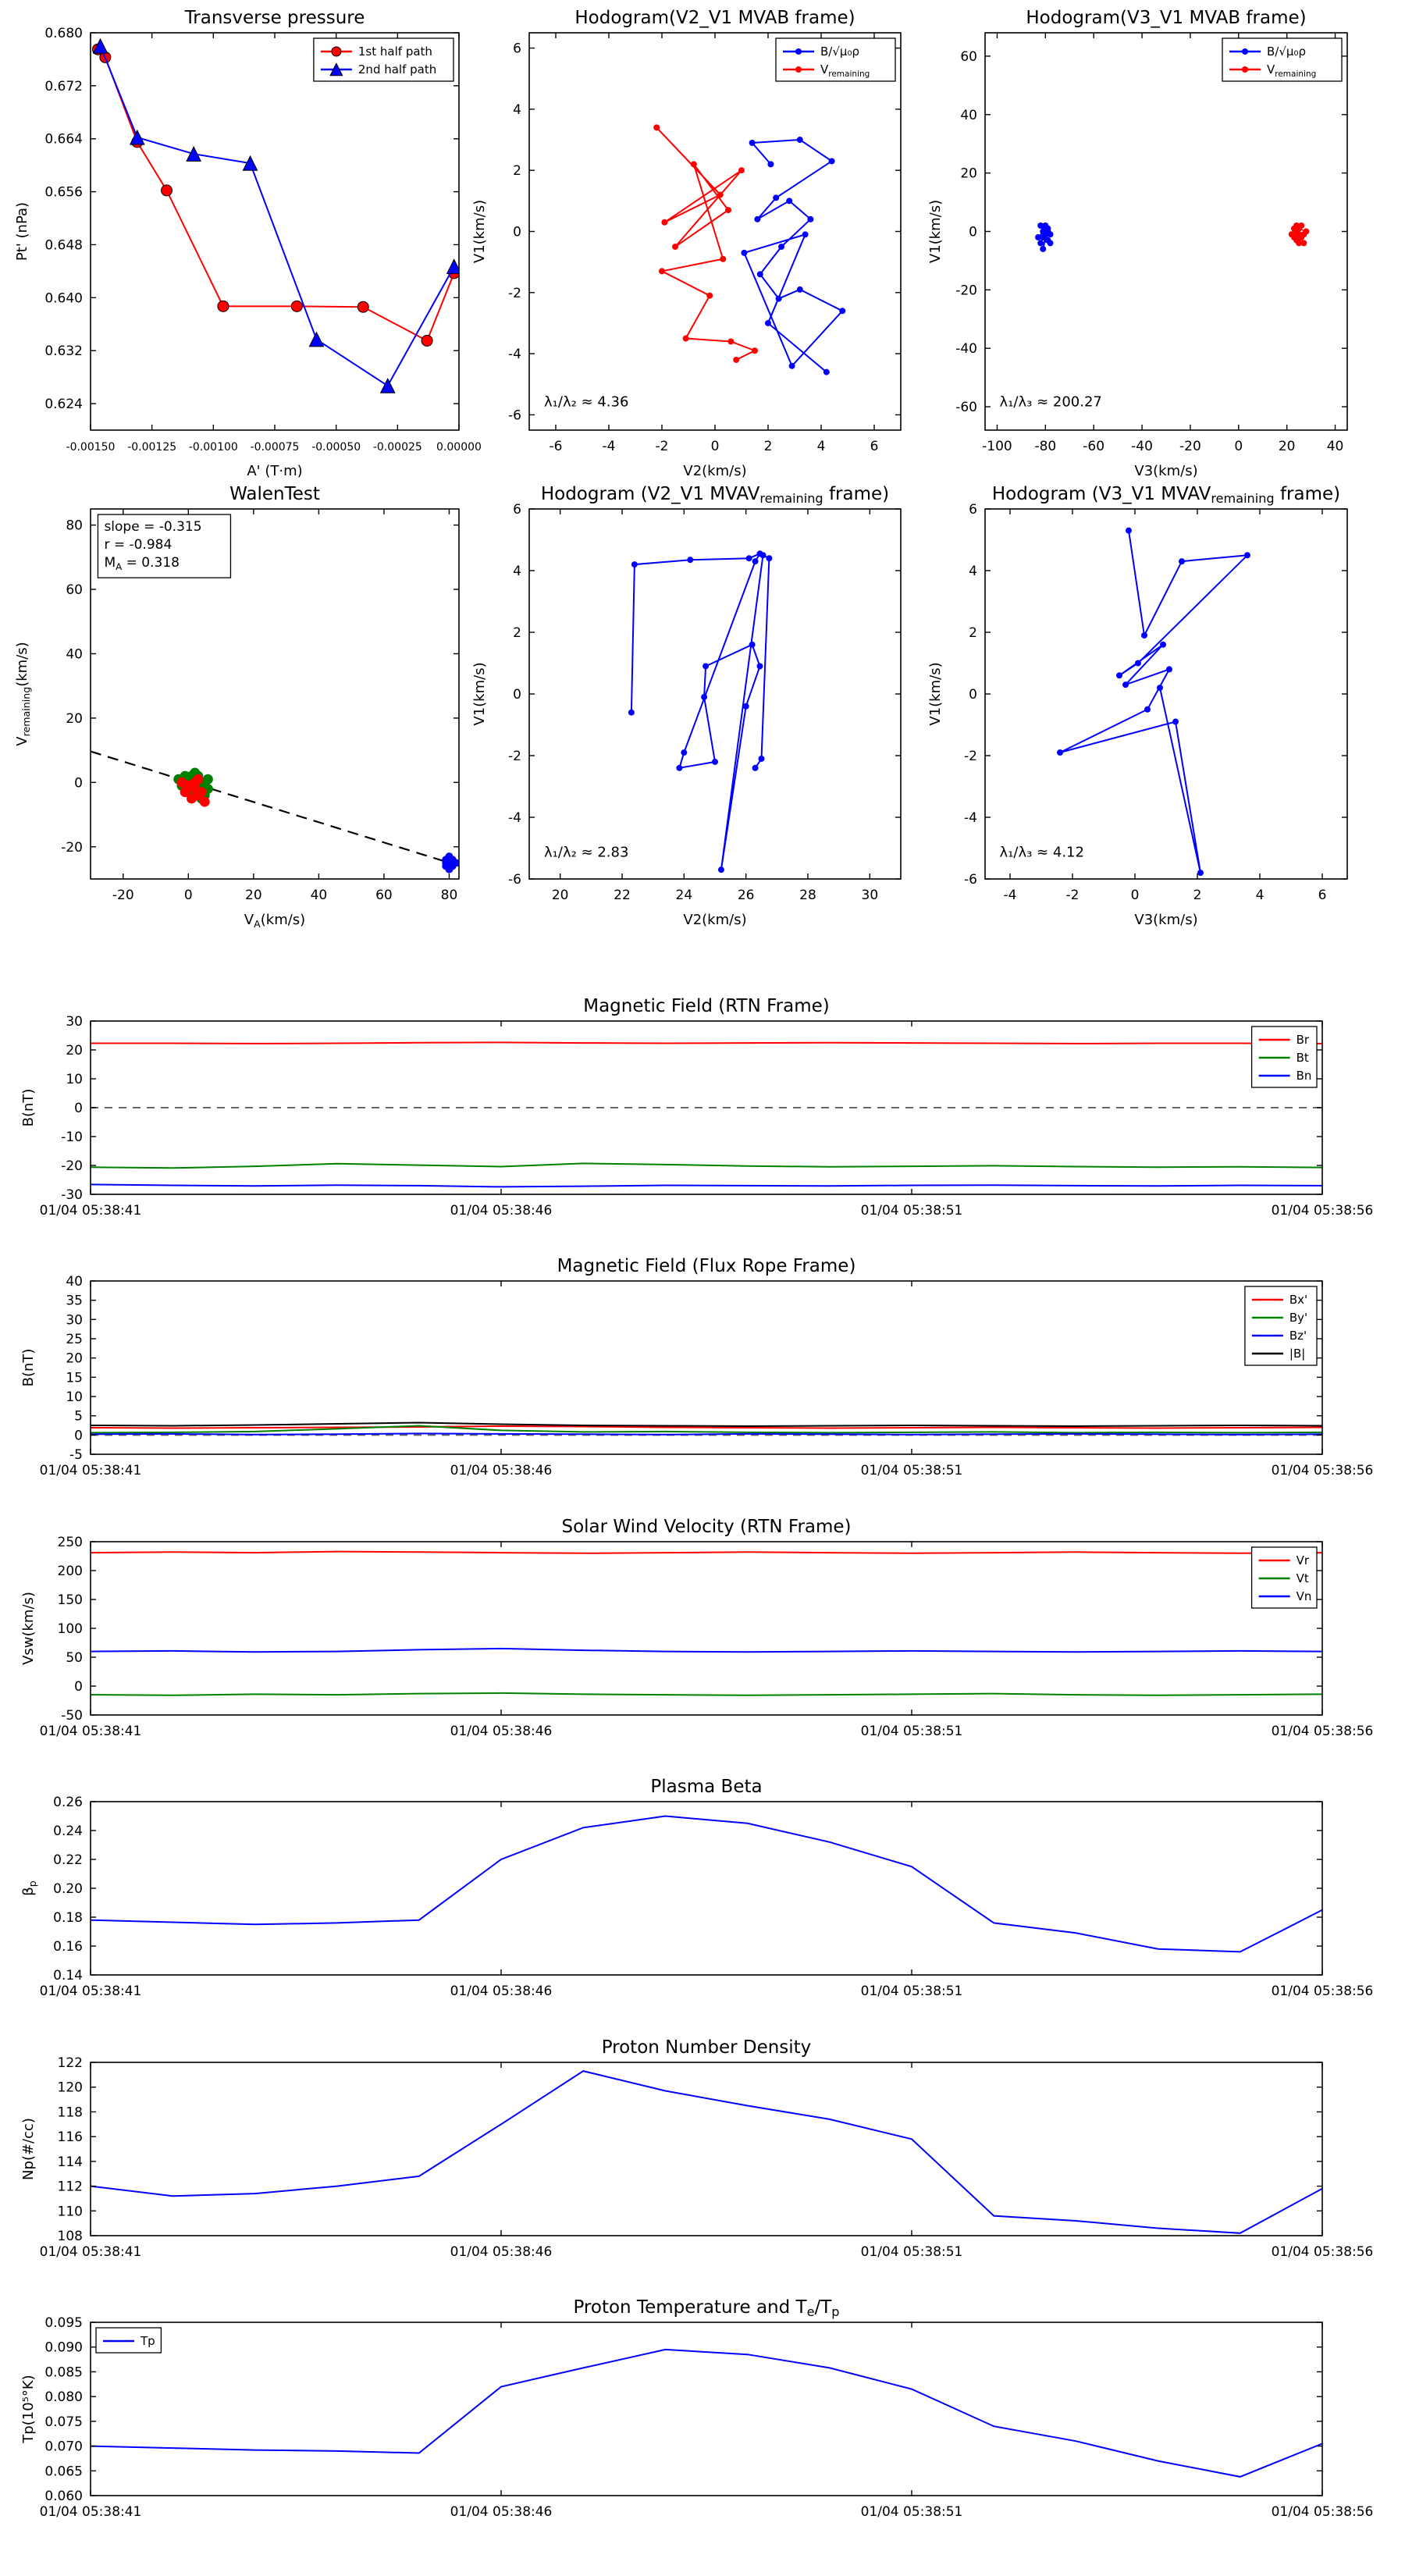  What do you see at coordinates (1284, 1577) in the screenshot?
I see `legend: Vr Vt Vn` at bounding box center [1284, 1577].